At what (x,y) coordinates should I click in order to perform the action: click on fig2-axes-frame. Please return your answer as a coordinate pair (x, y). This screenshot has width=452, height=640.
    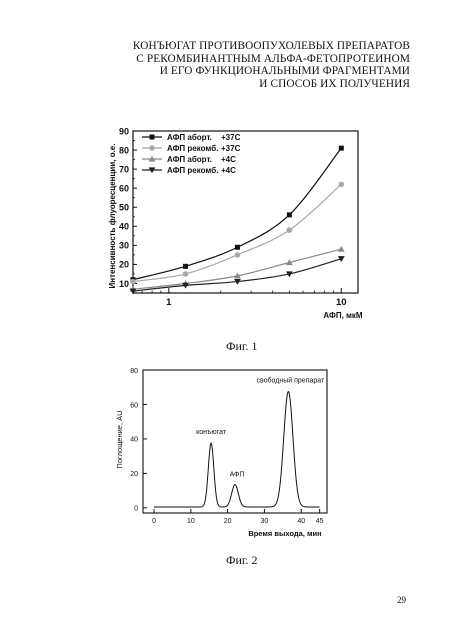
    Looking at the image, I should click on (235, 441).